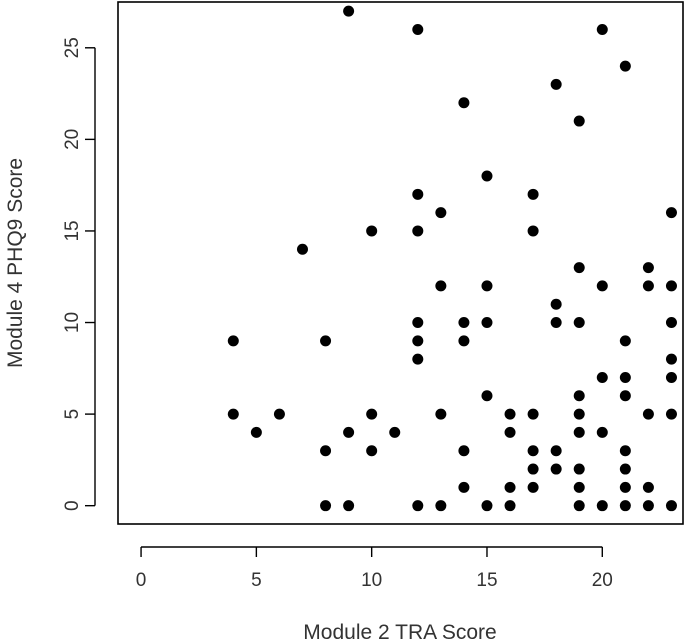  I want to click on y-tick-label: 25, so click(72, 47).